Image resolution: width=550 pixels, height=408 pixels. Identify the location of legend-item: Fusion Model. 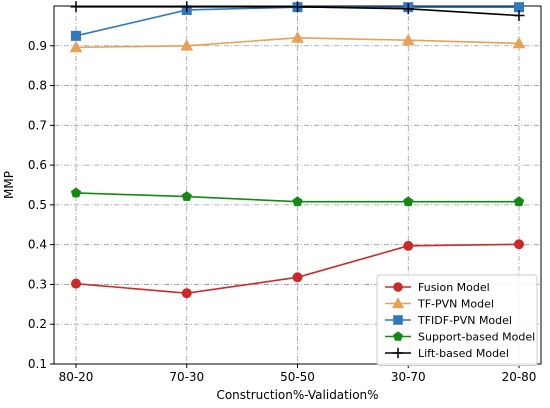
(437, 287).